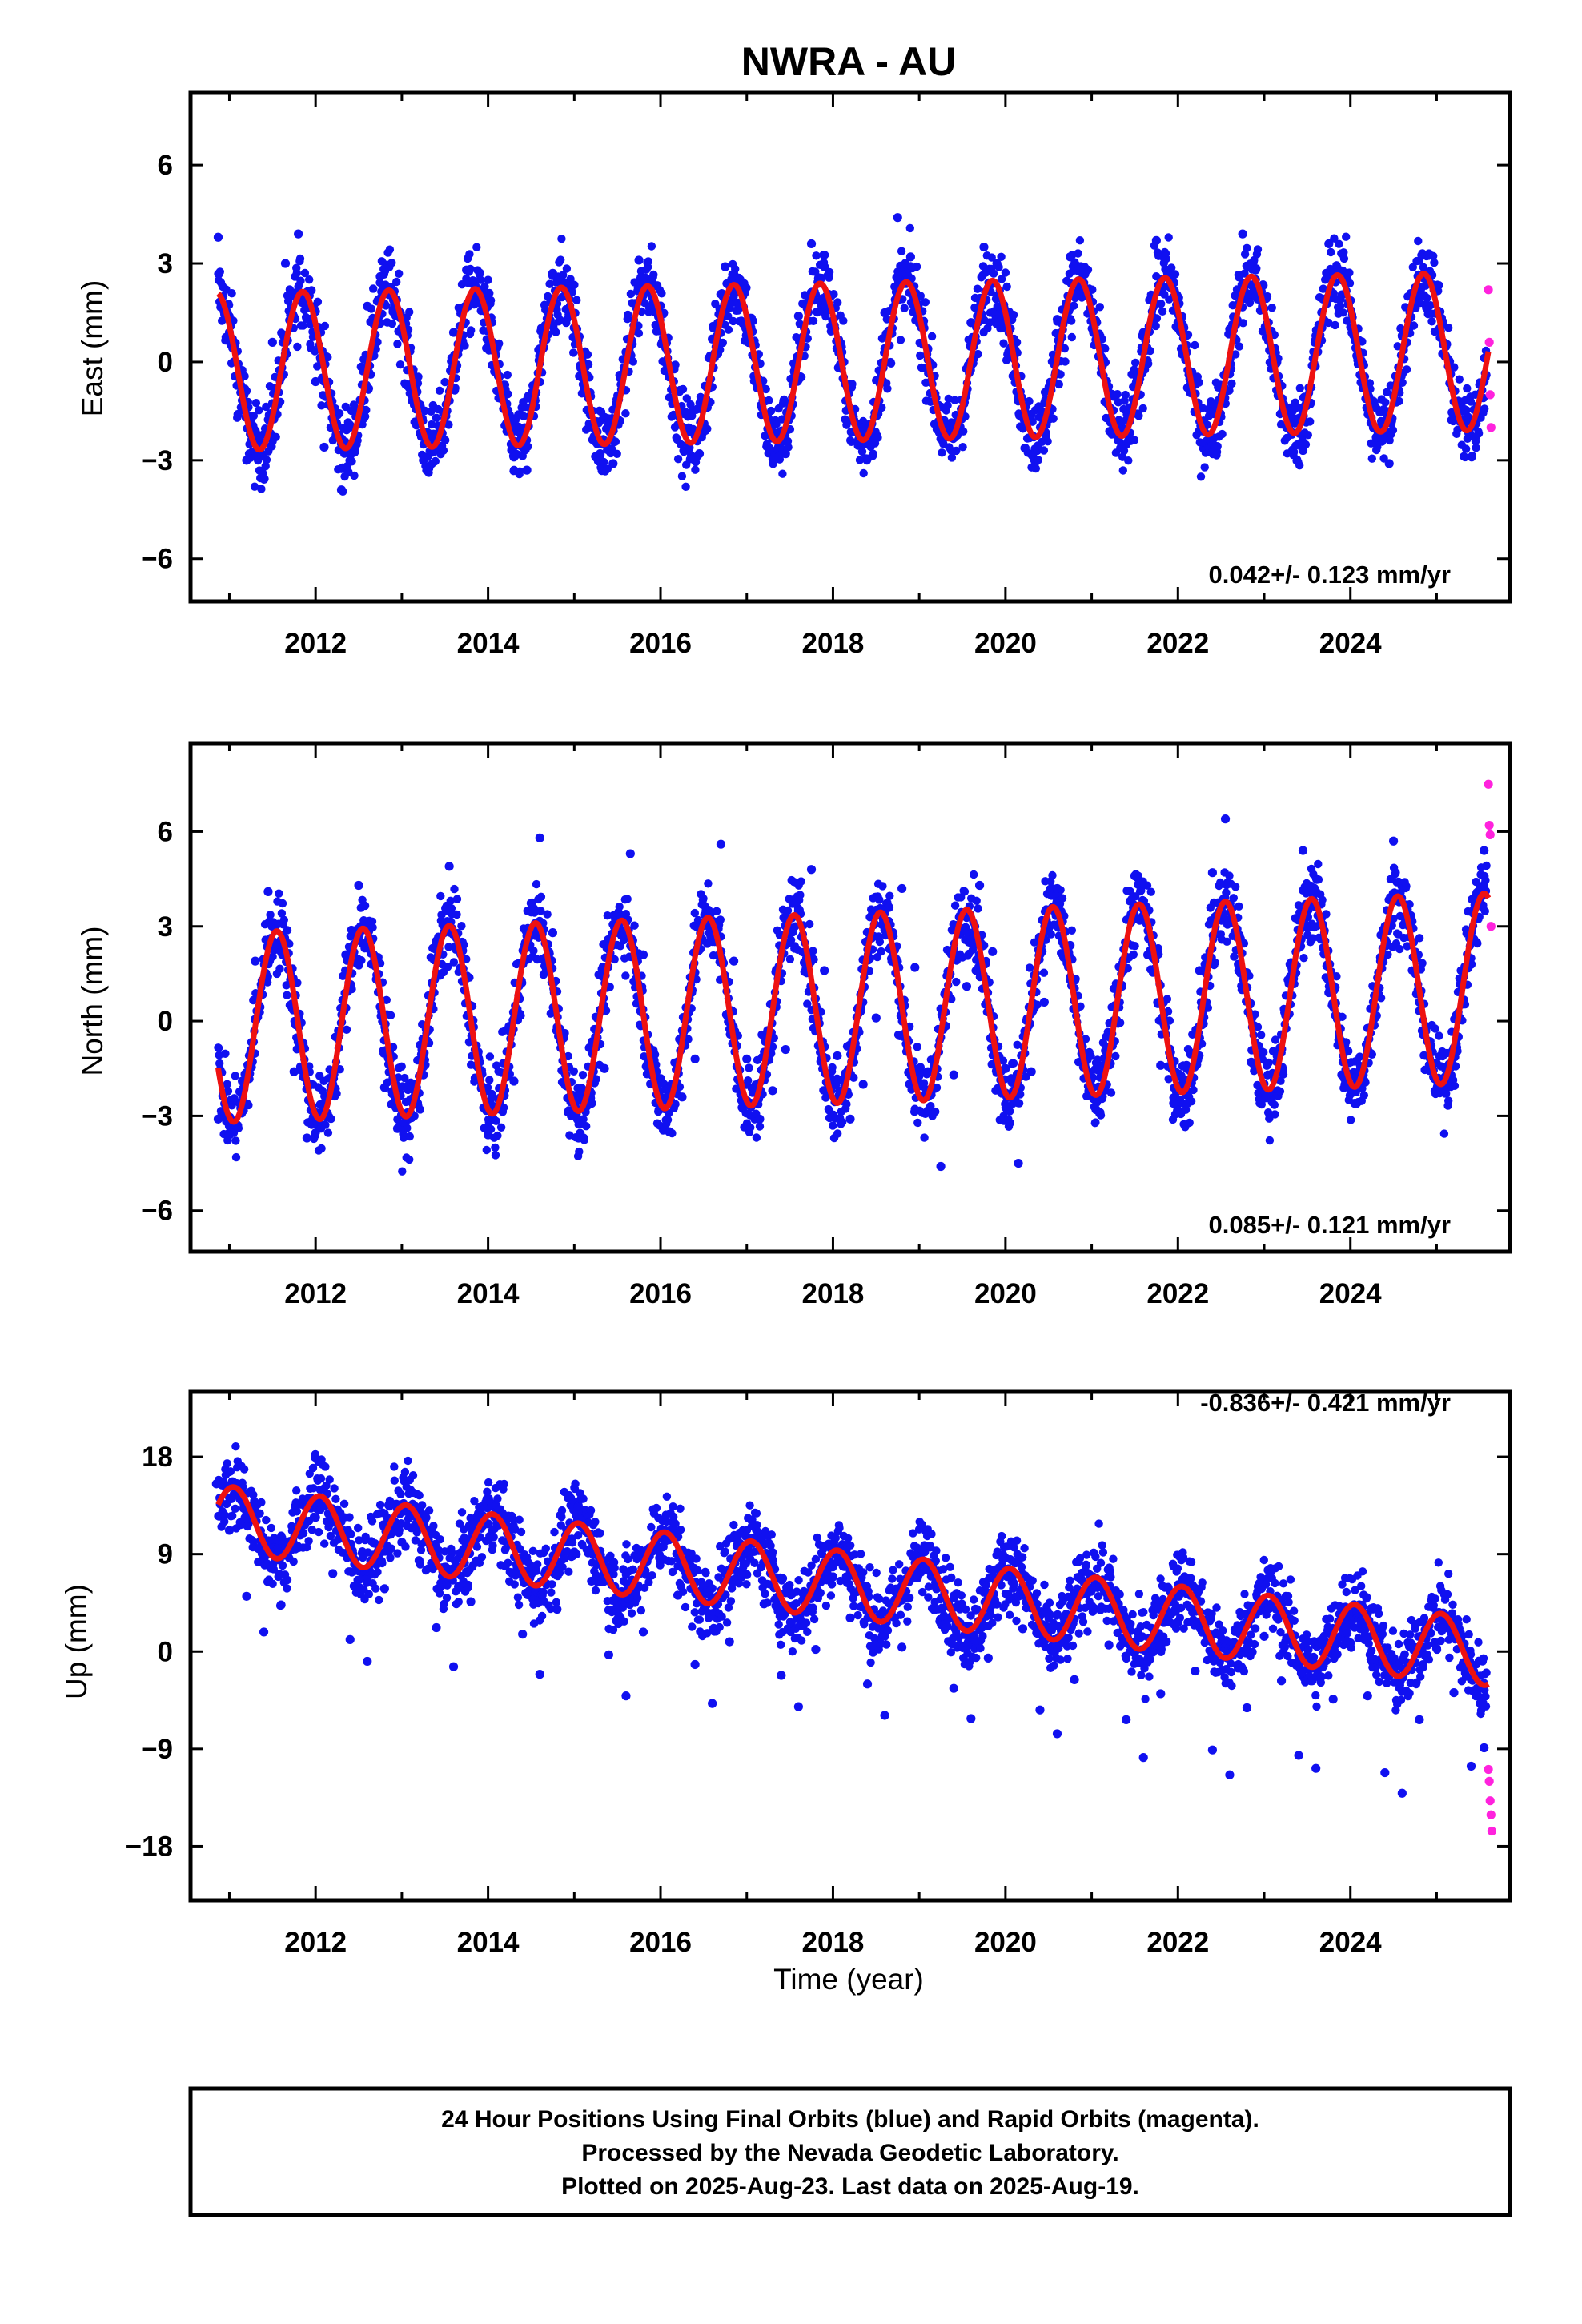  I want to click on north-y-axis-label: North (mm), so click(92, 1001).